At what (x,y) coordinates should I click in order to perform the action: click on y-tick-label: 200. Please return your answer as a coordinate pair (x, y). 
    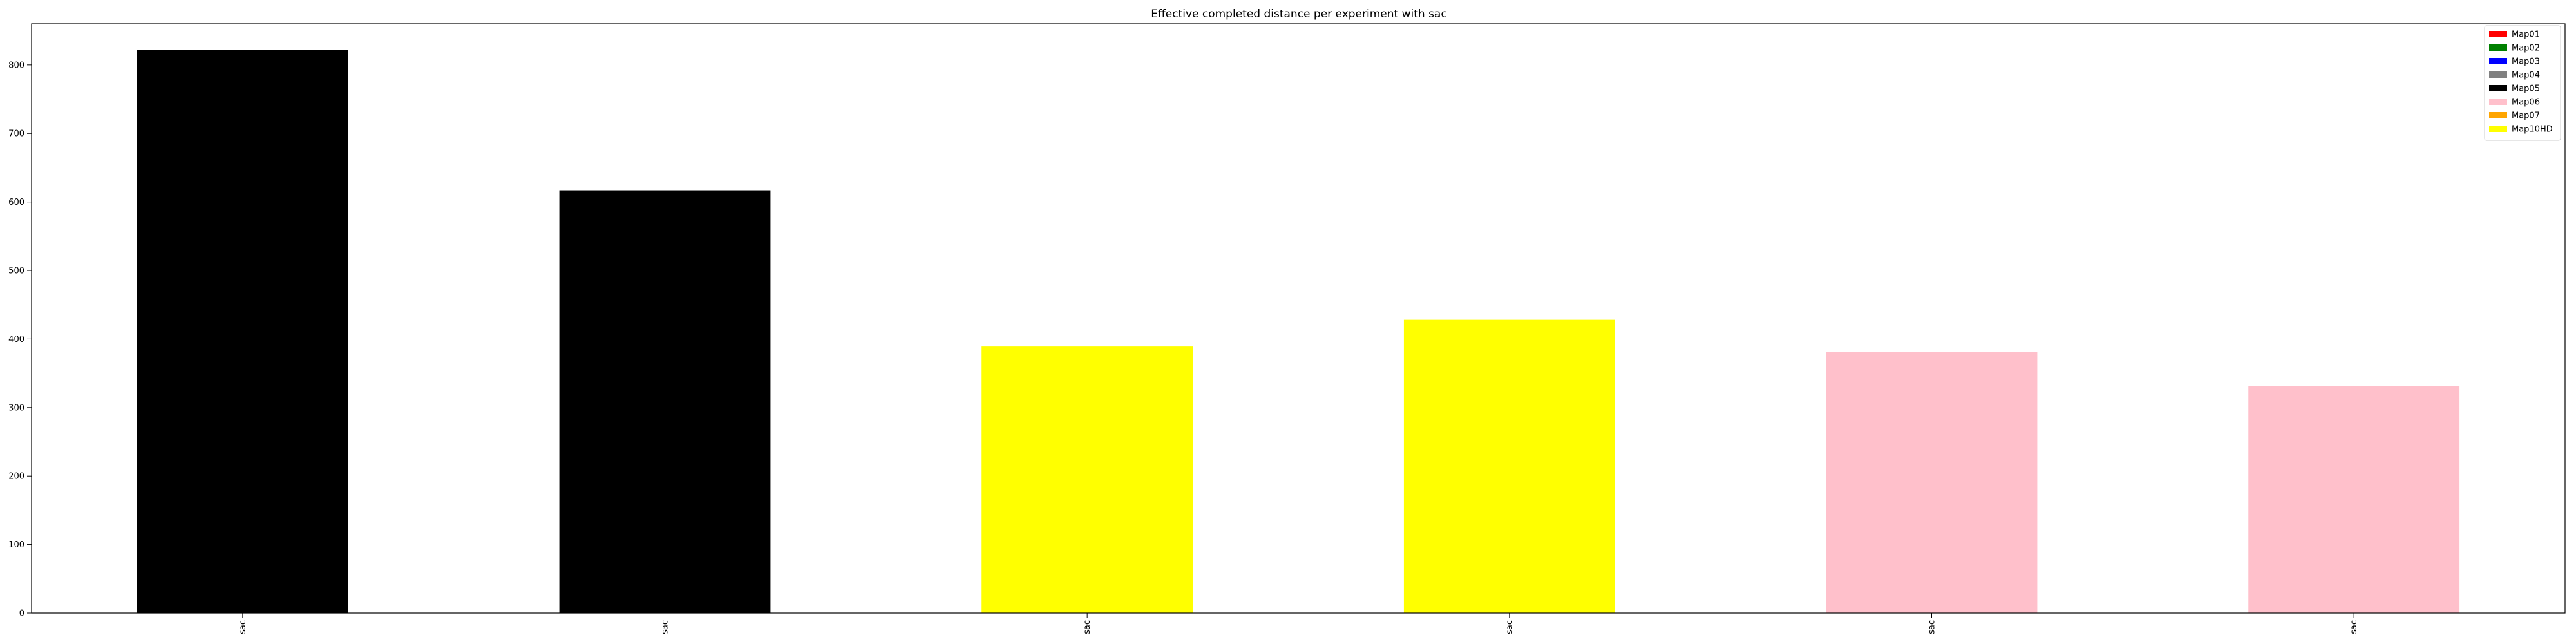
    Looking at the image, I should click on (16, 477).